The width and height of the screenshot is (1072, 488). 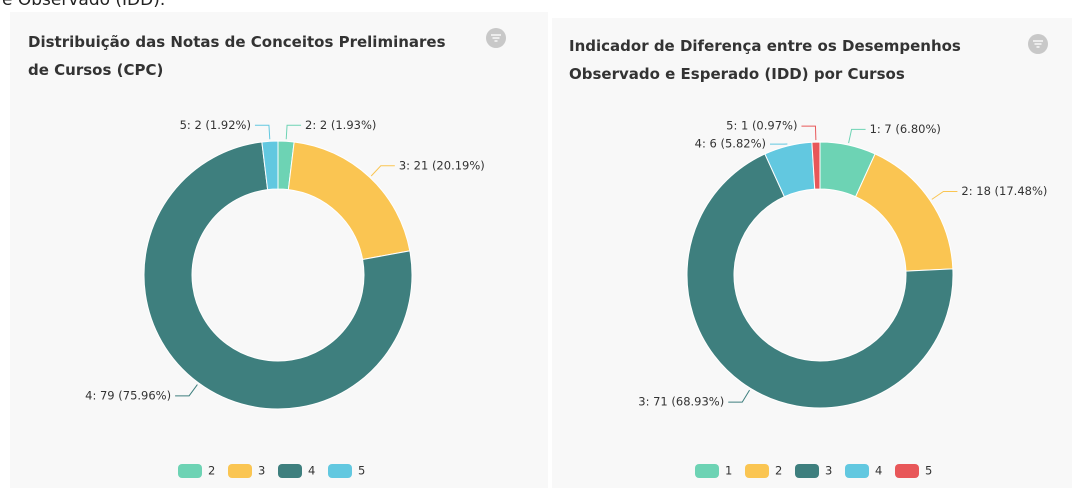 I want to click on data-label: 3: 71 (68.93%), so click(x=681, y=402).